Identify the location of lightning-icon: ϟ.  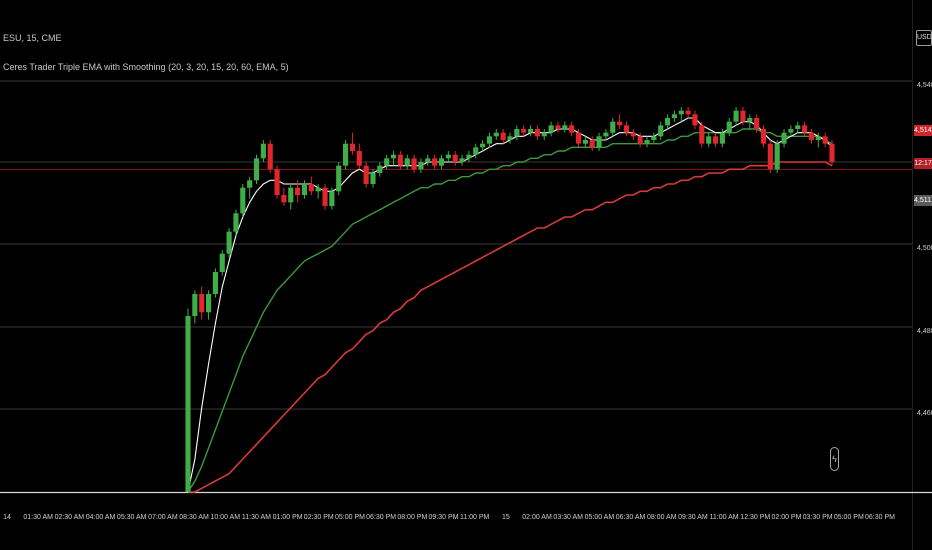
(834, 459).